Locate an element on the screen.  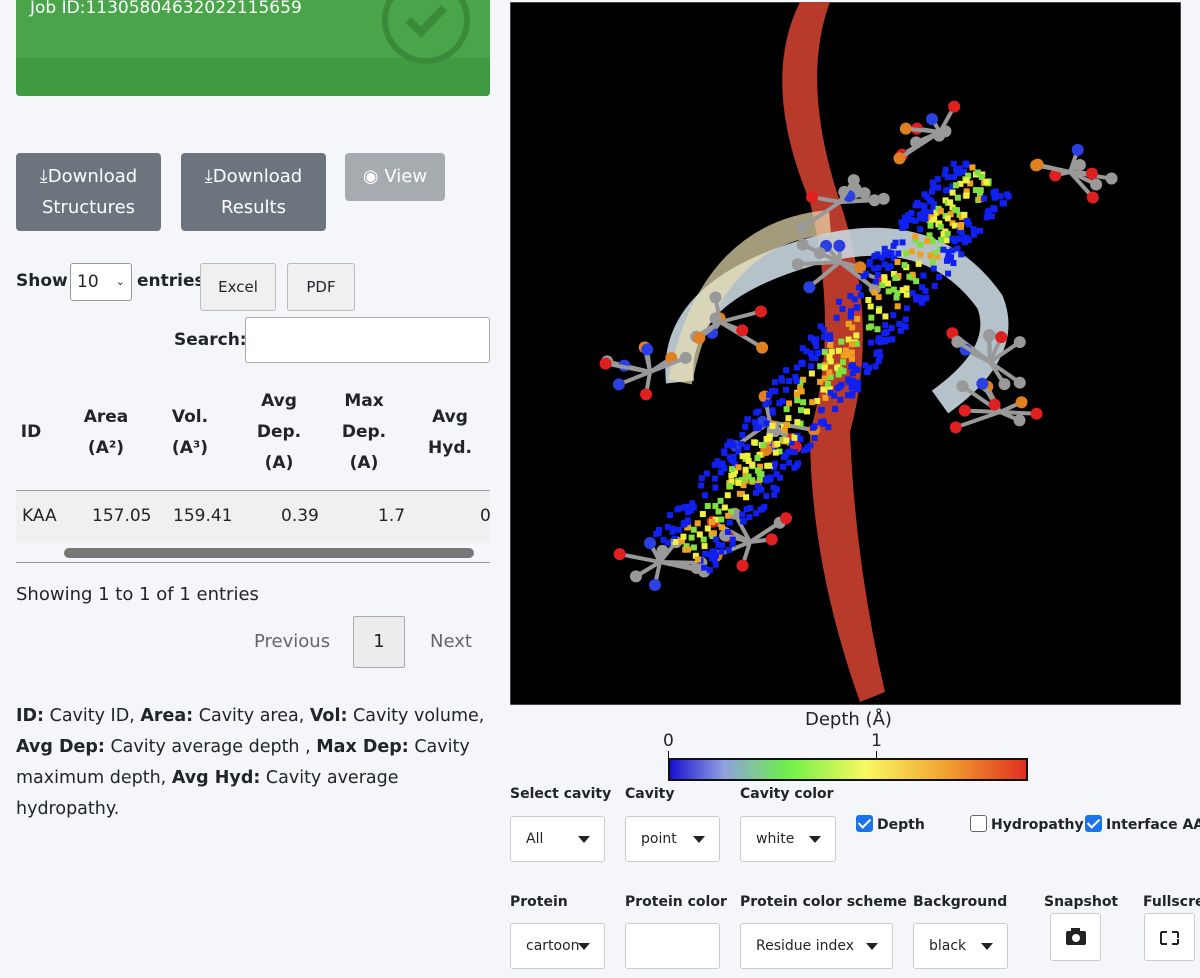
pdf-button: PDF is located at coordinates (321, 287).